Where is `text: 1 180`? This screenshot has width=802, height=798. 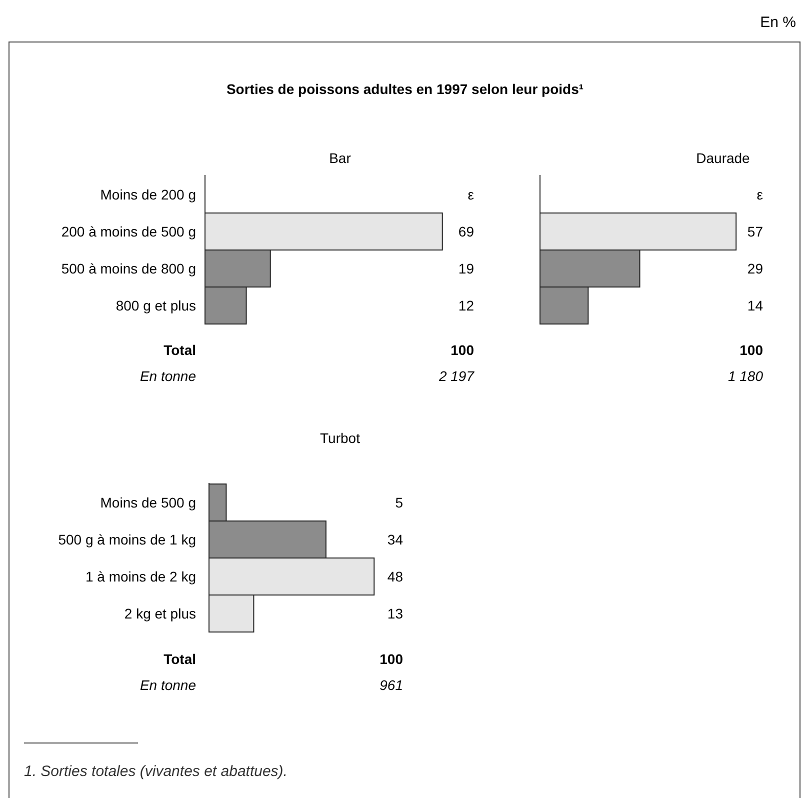
text: 1 180 is located at coordinates (746, 376).